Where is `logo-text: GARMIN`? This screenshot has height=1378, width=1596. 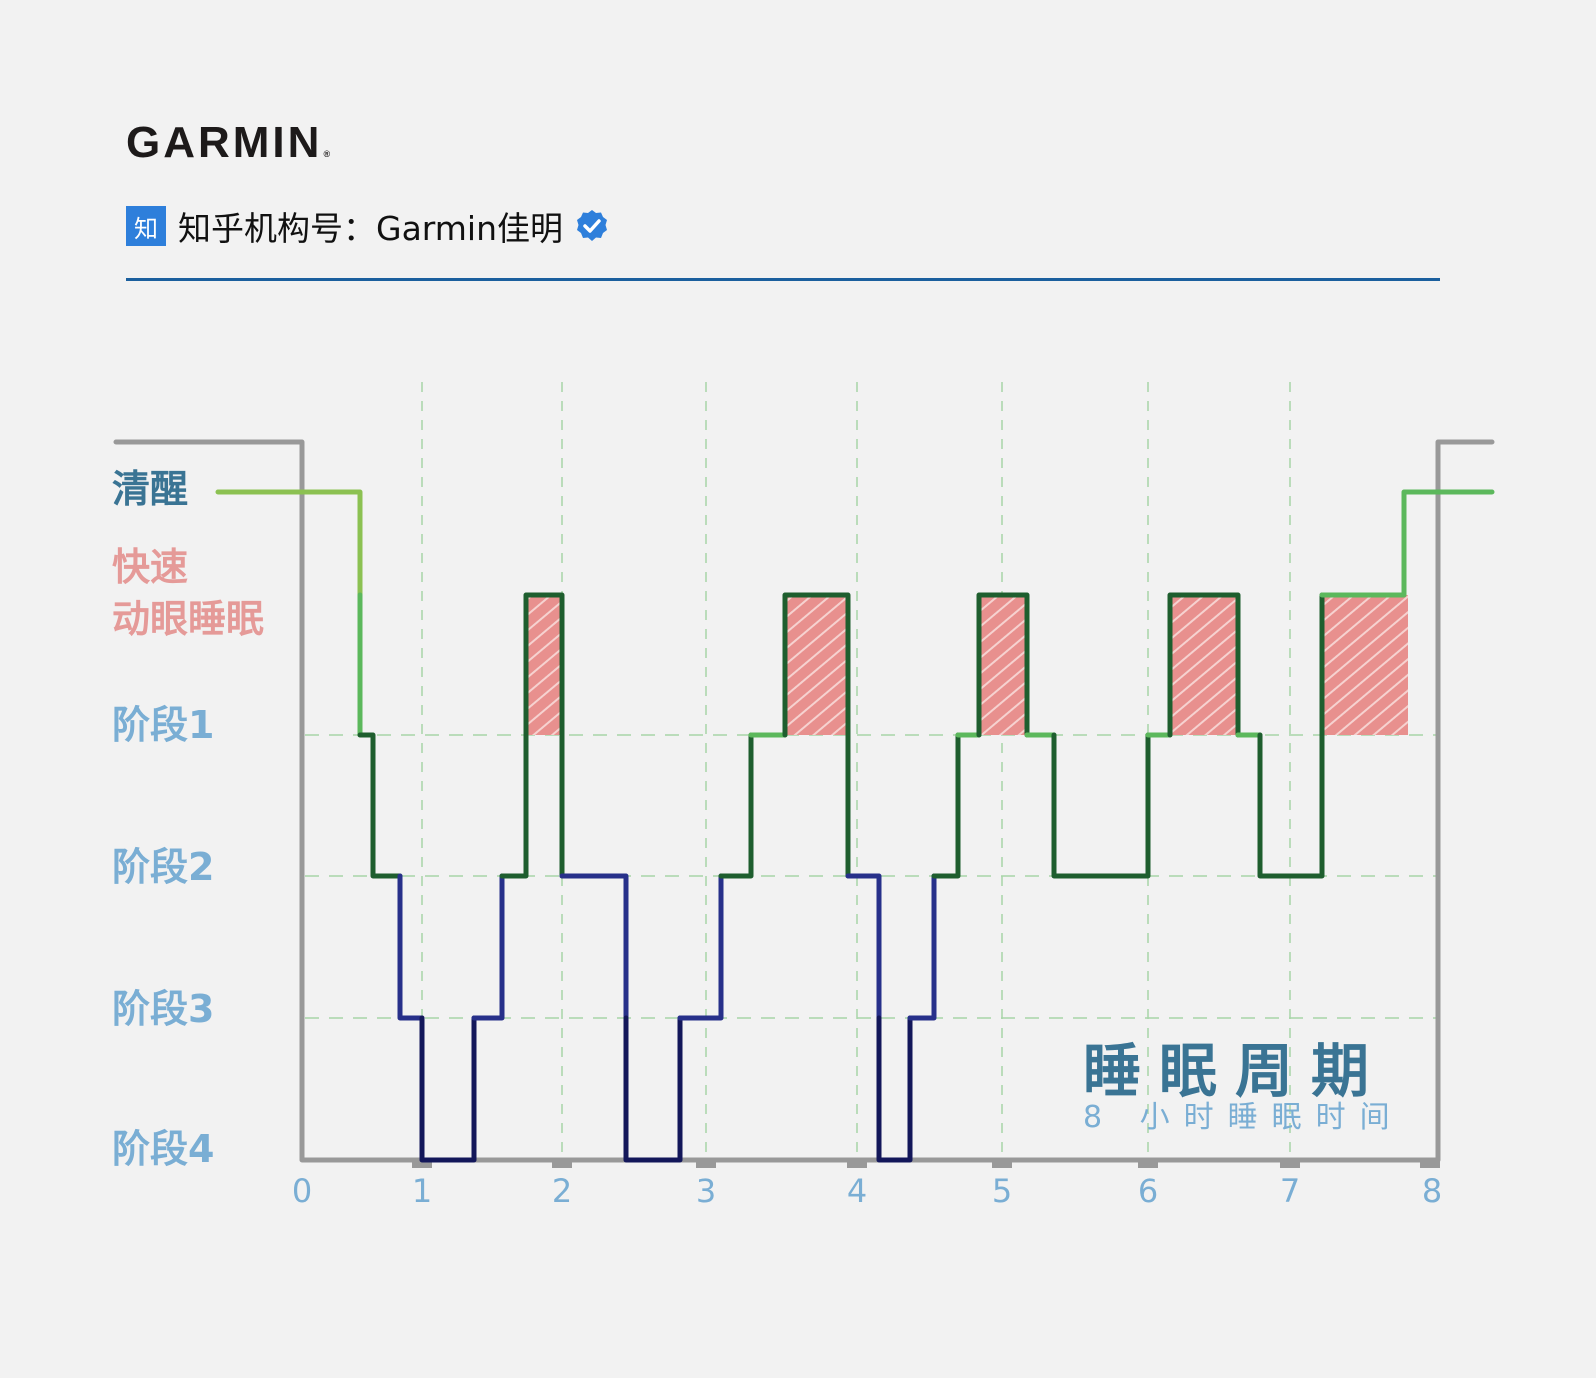 logo-text: GARMIN is located at coordinates (224, 142).